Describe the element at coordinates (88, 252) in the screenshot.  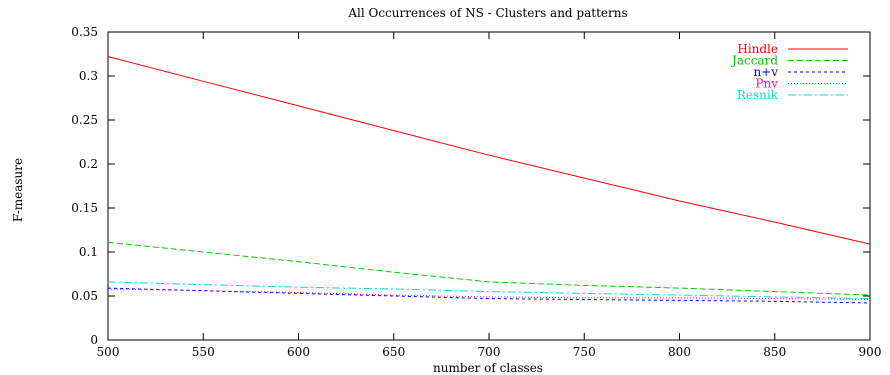
I see `y-tick-label: 0.1` at that location.